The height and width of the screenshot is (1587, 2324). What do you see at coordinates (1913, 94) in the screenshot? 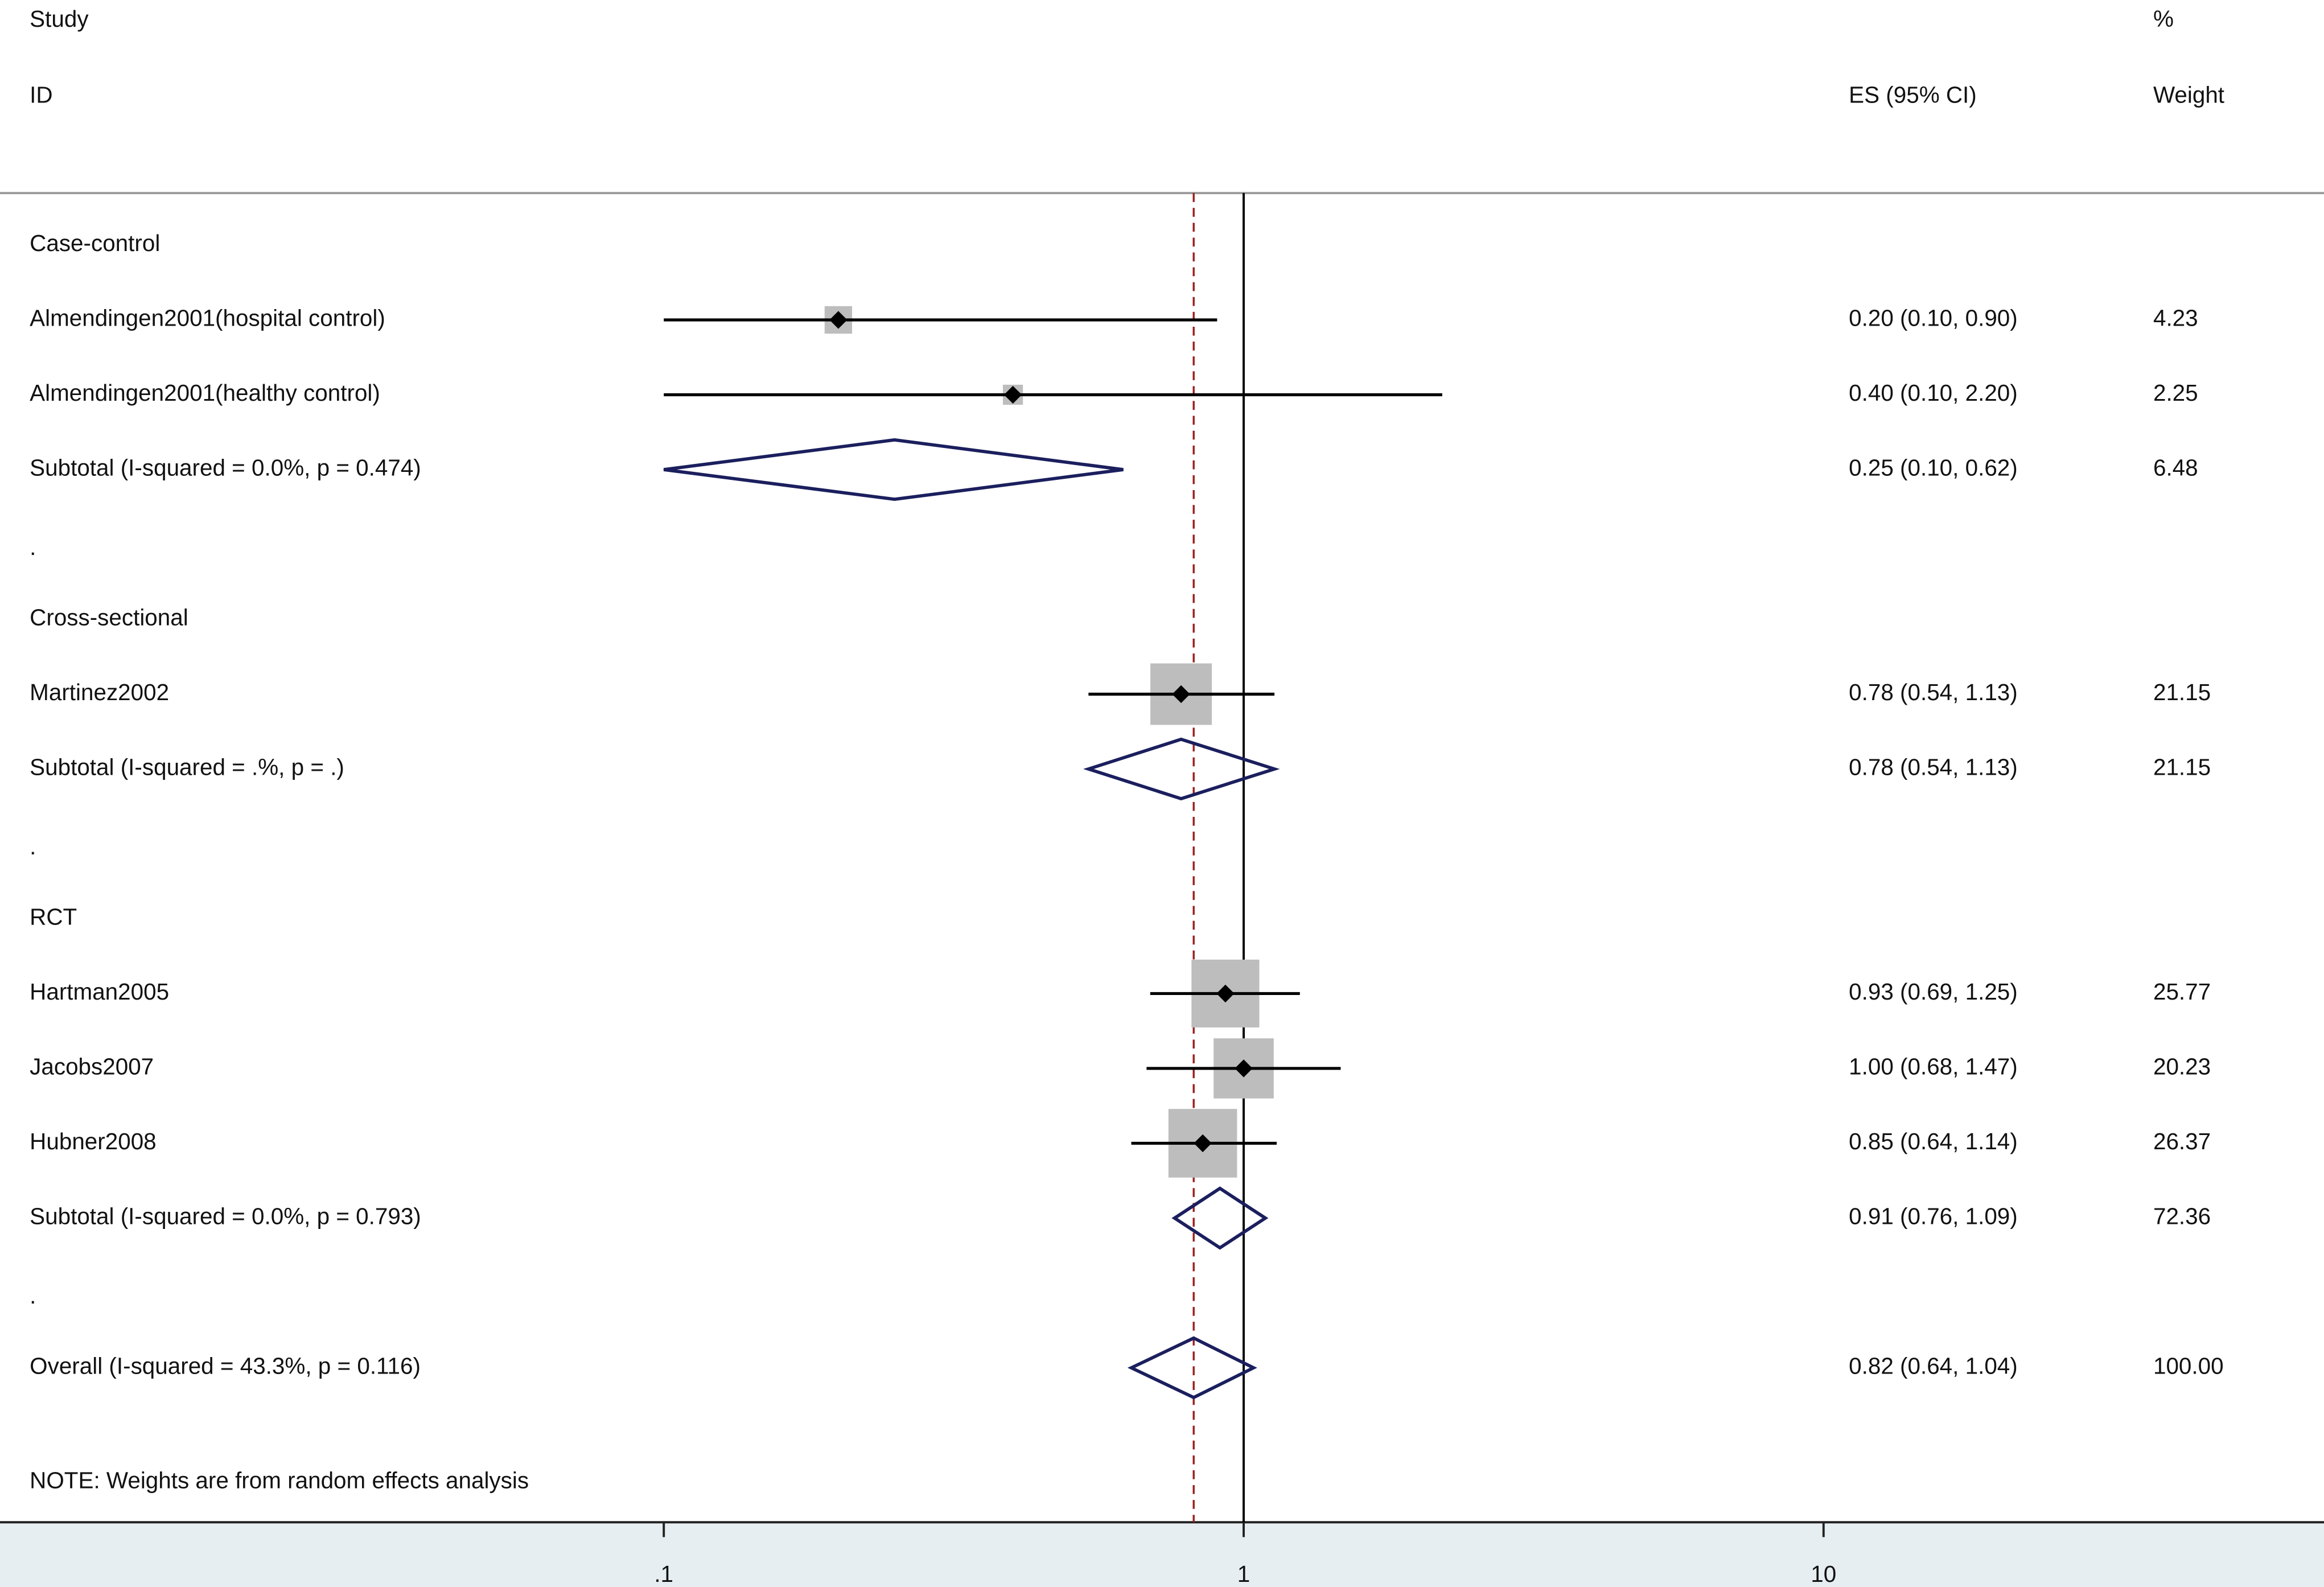
I see `header-es: ES (95% CI)` at bounding box center [1913, 94].